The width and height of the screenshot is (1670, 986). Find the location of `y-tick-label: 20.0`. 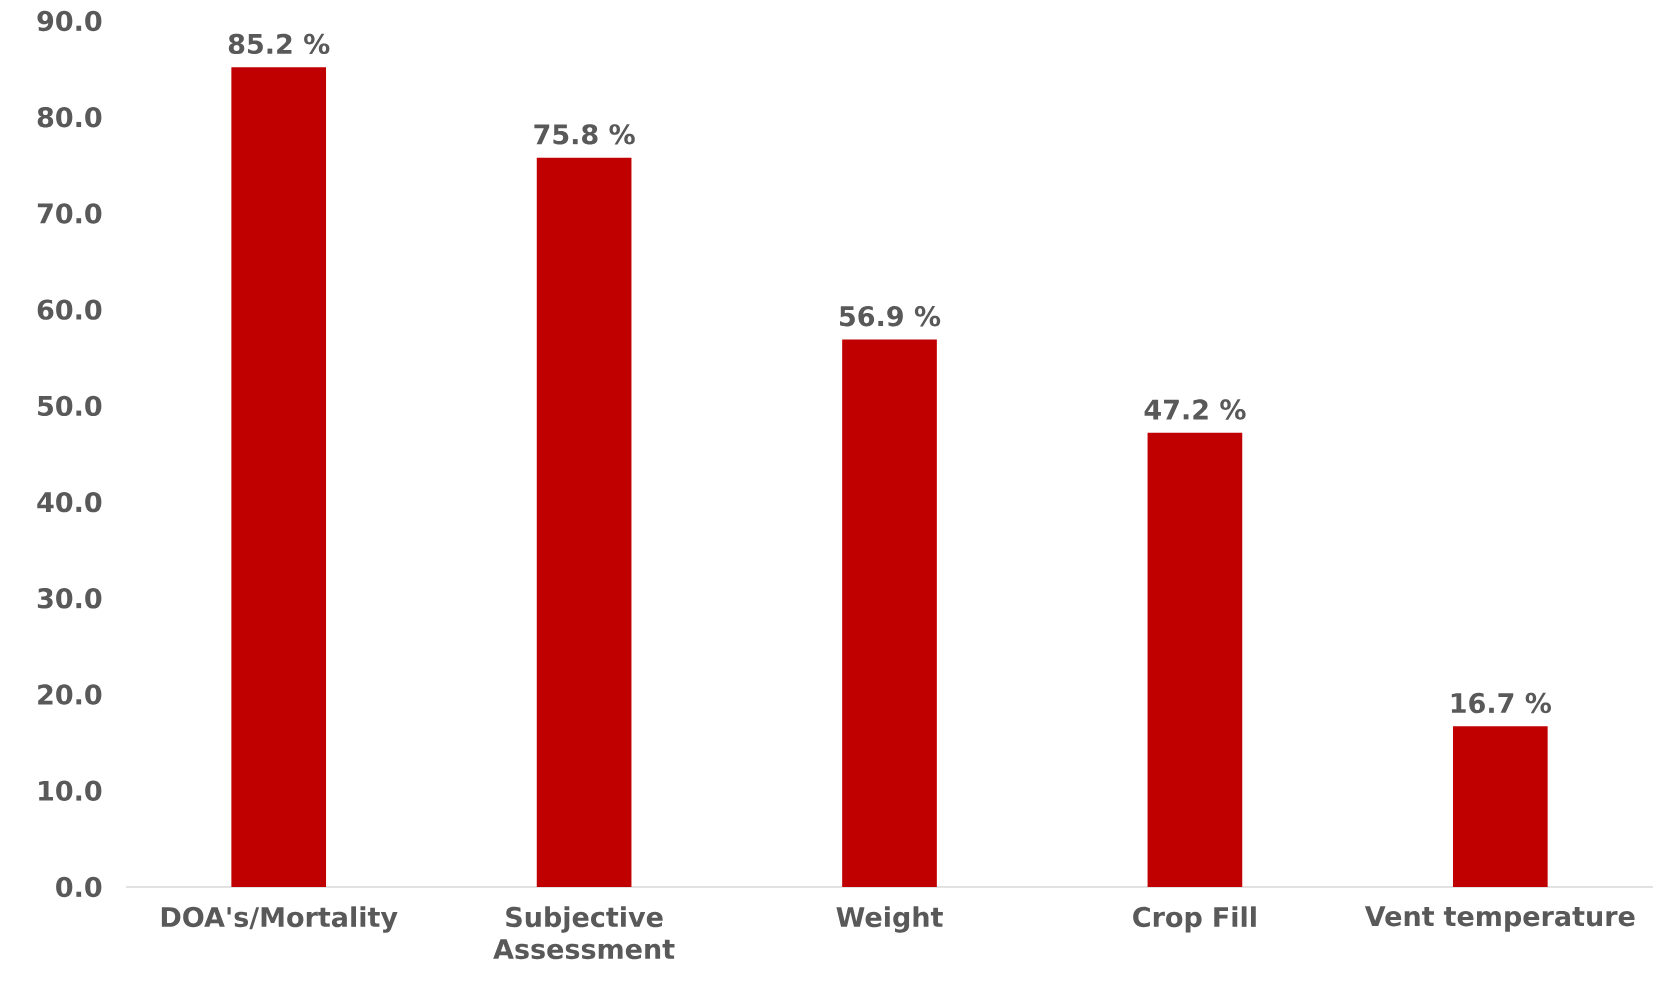

y-tick-label: 20.0 is located at coordinates (70, 694).